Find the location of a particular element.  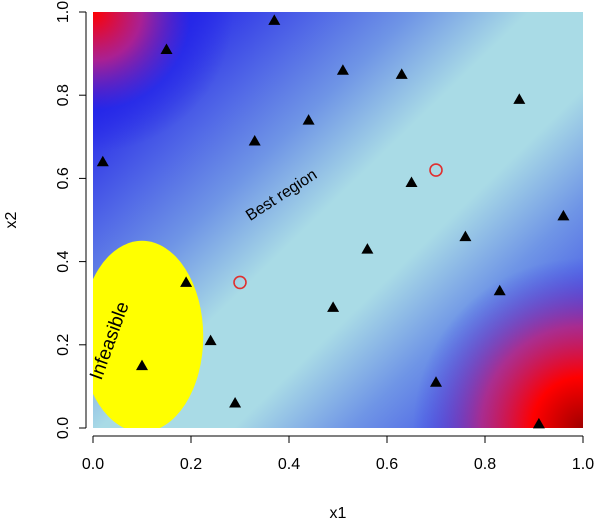

y-axis: 0.0 0.2 0.4 0.6 0.8 1.0 is located at coordinates (71, 220).